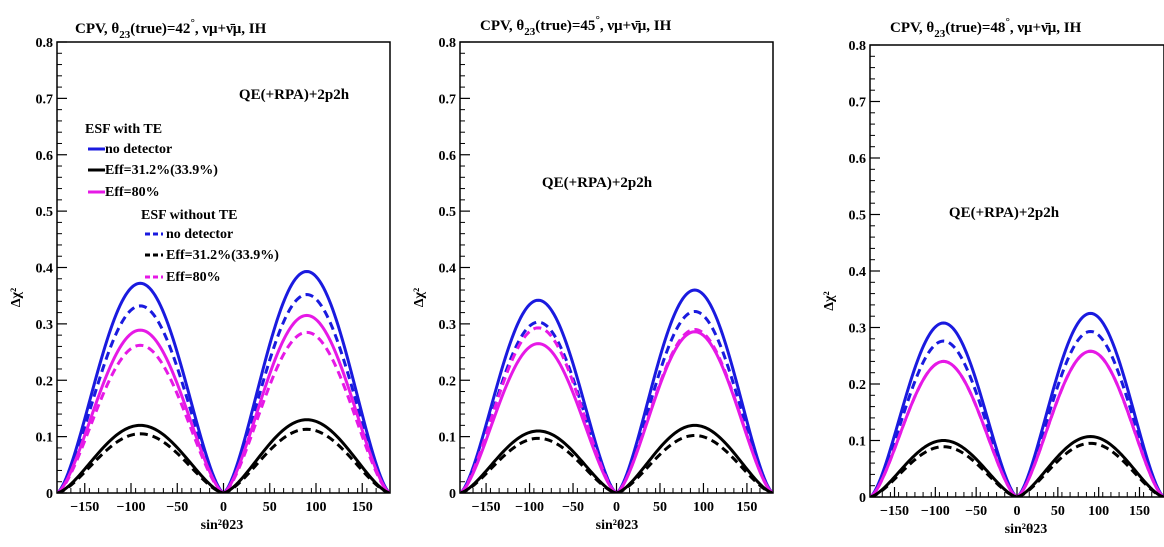 This screenshot has width=1164, height=547. I want to click on chart-title: CPV, θ23(true)=42°, νμ+ν̄μ, IH, so click(171, 29).